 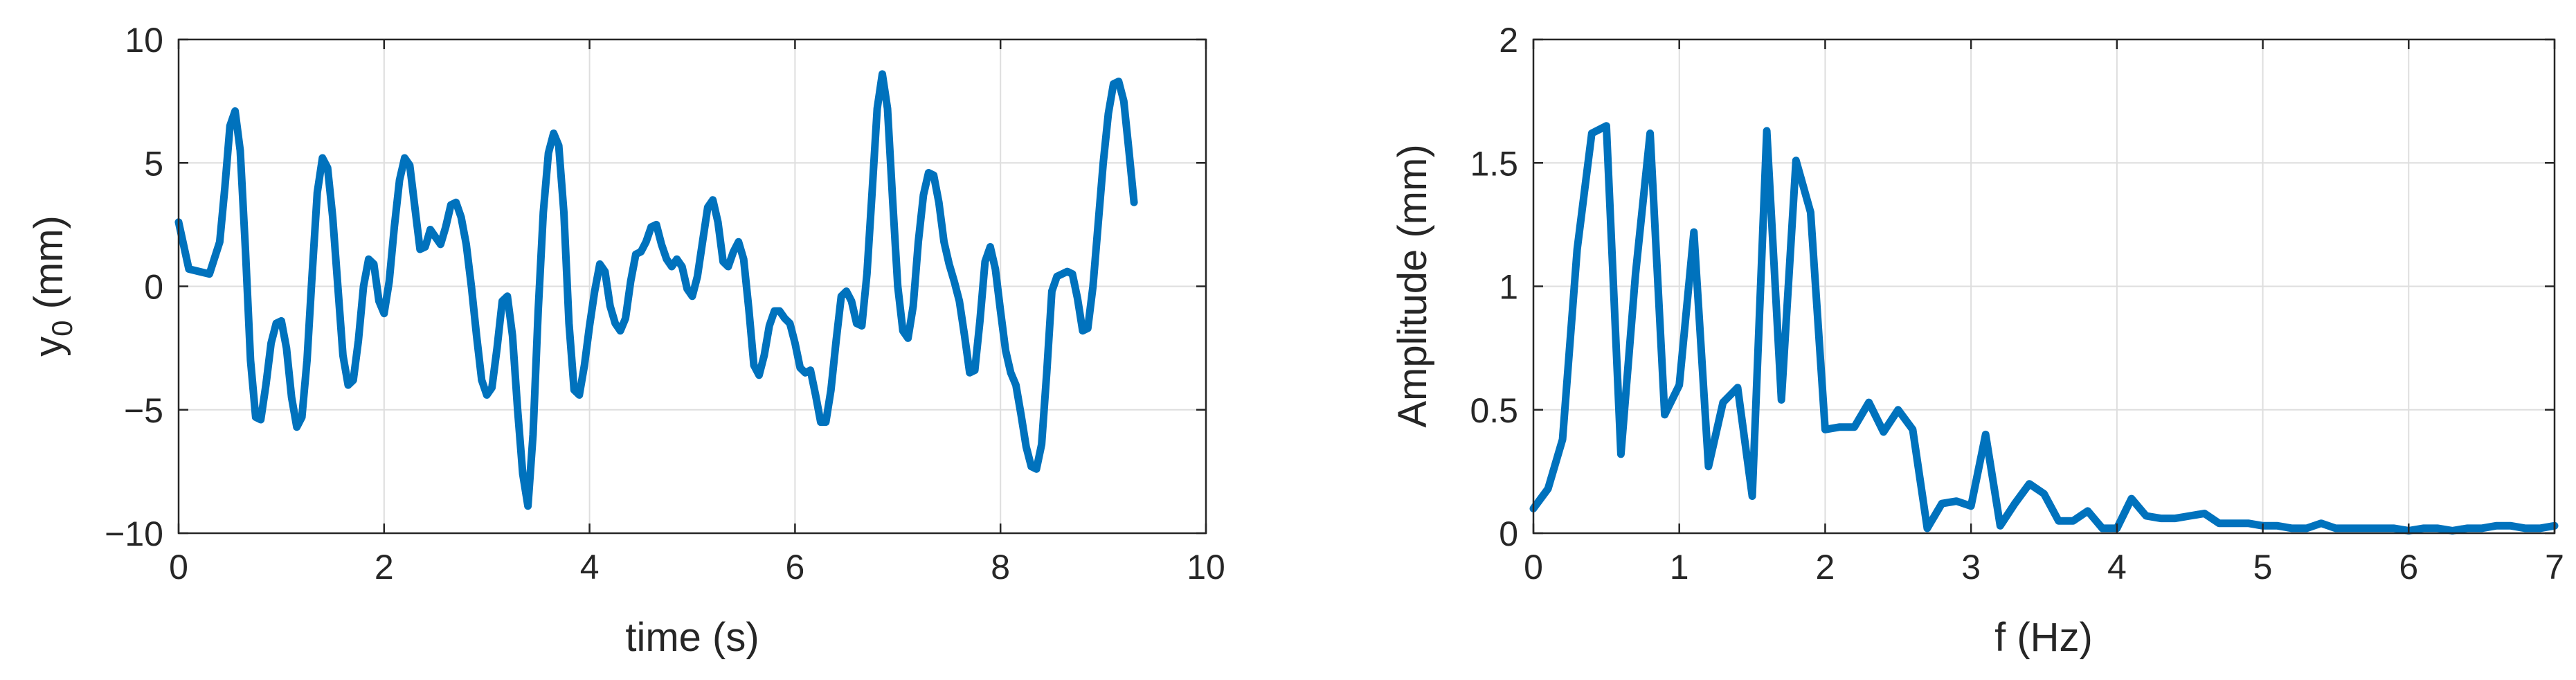 What do you see at coordinates (590, 567) in the screenshot?
I see `left-x-tick-label: 4` at bounding box center [590, 567].